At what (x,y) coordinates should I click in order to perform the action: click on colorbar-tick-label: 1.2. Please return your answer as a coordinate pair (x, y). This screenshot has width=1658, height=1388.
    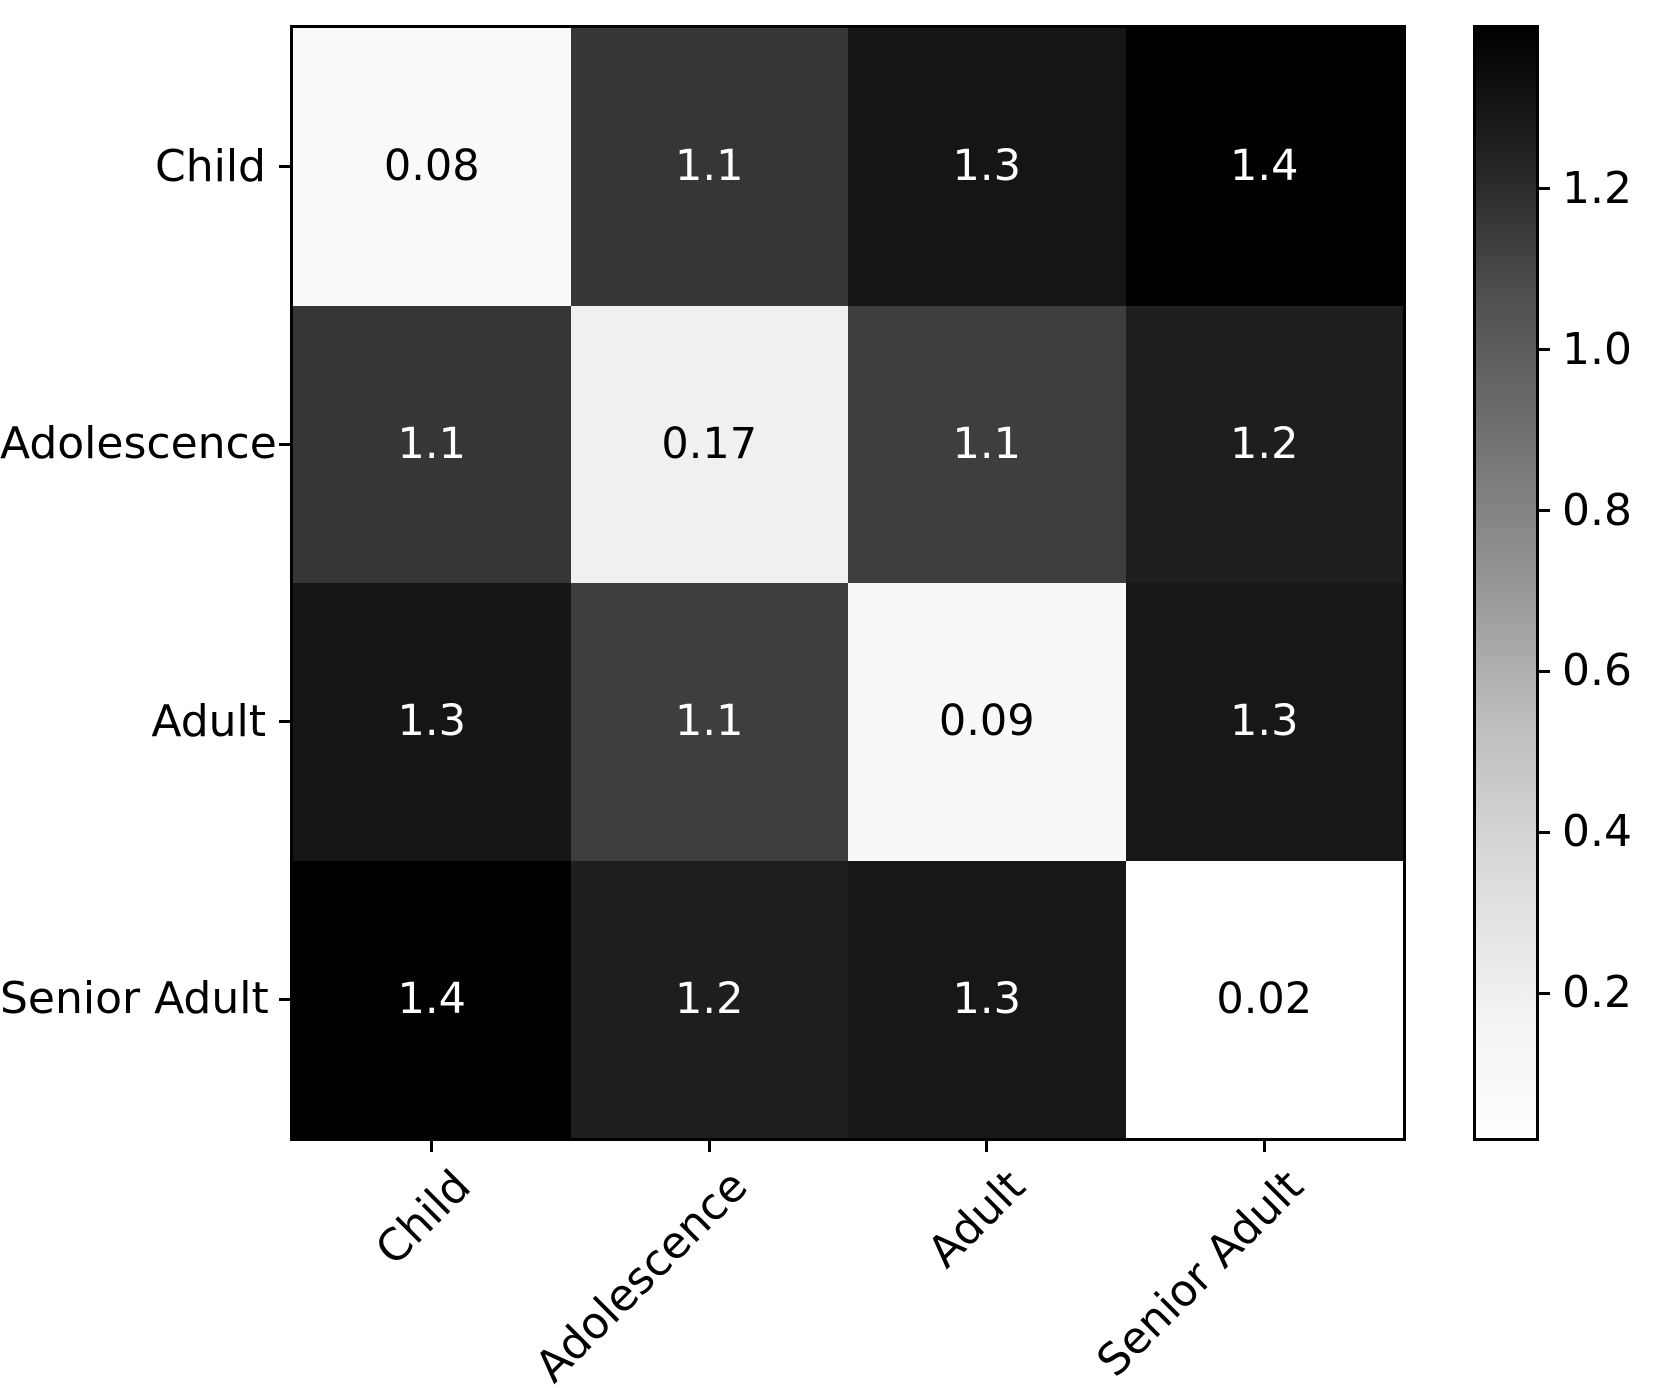
    Looking at the image, I should click on (1597, 188).